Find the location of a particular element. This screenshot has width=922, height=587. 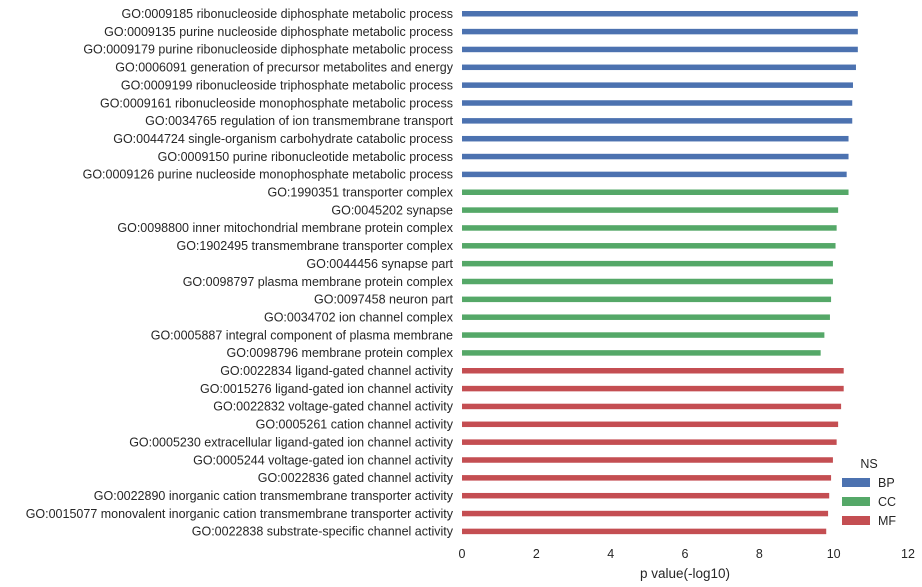

x-tick-label: 0 is located at coordinates (462, 554).